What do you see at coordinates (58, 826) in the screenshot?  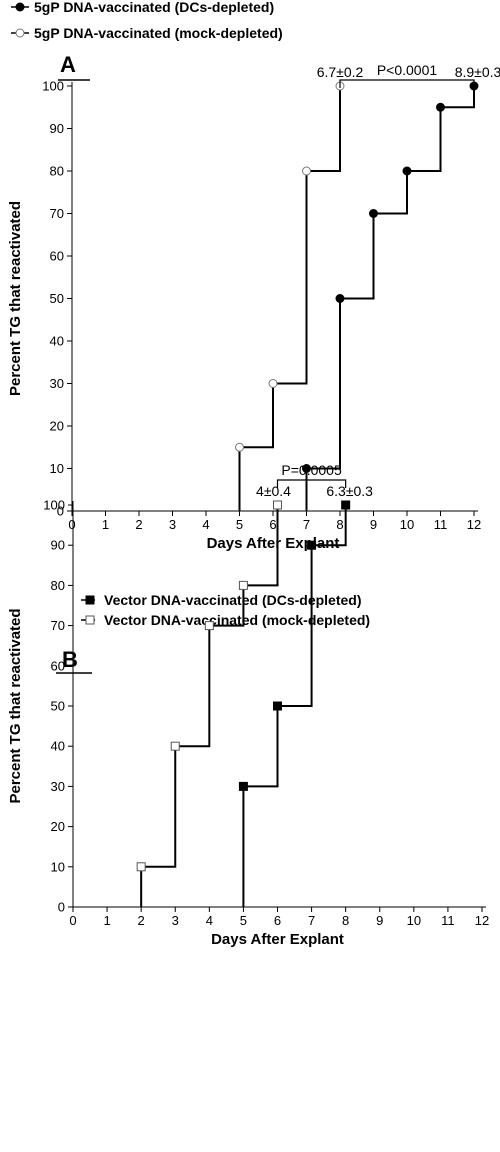 I see `panel-b-y-tick-label: 20` at bounding box center [58, 826].